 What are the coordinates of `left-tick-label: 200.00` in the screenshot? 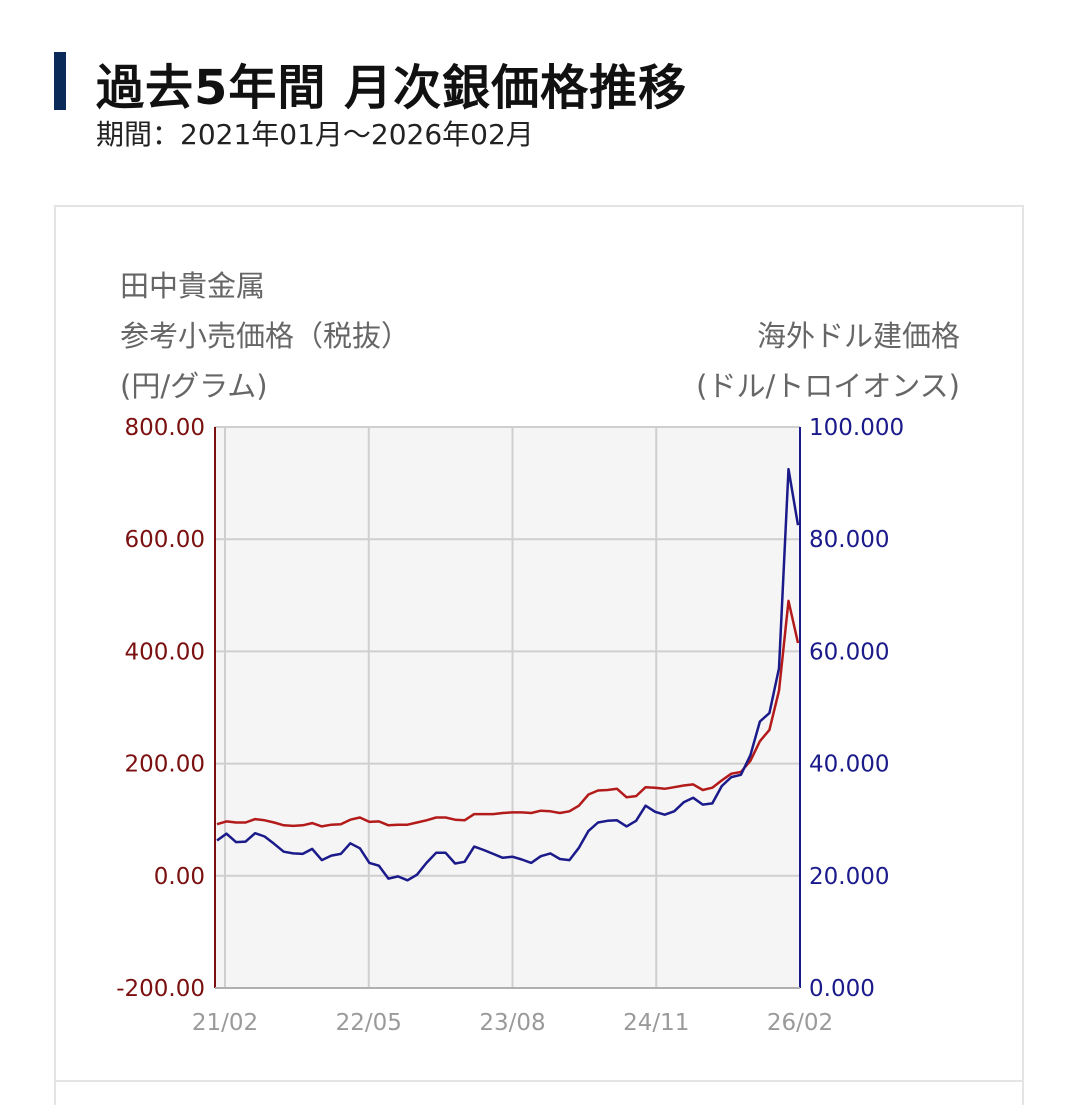 It's located at (165, 765).